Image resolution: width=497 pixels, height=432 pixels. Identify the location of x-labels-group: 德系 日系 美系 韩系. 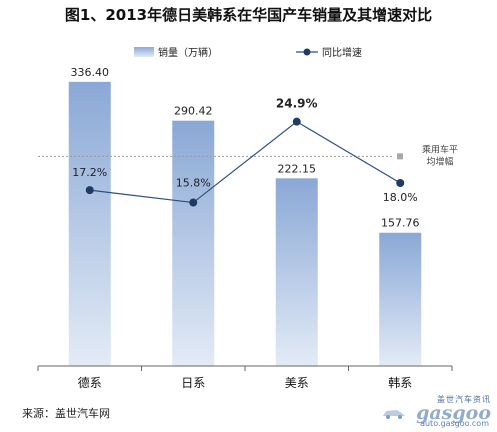
(245, 382).